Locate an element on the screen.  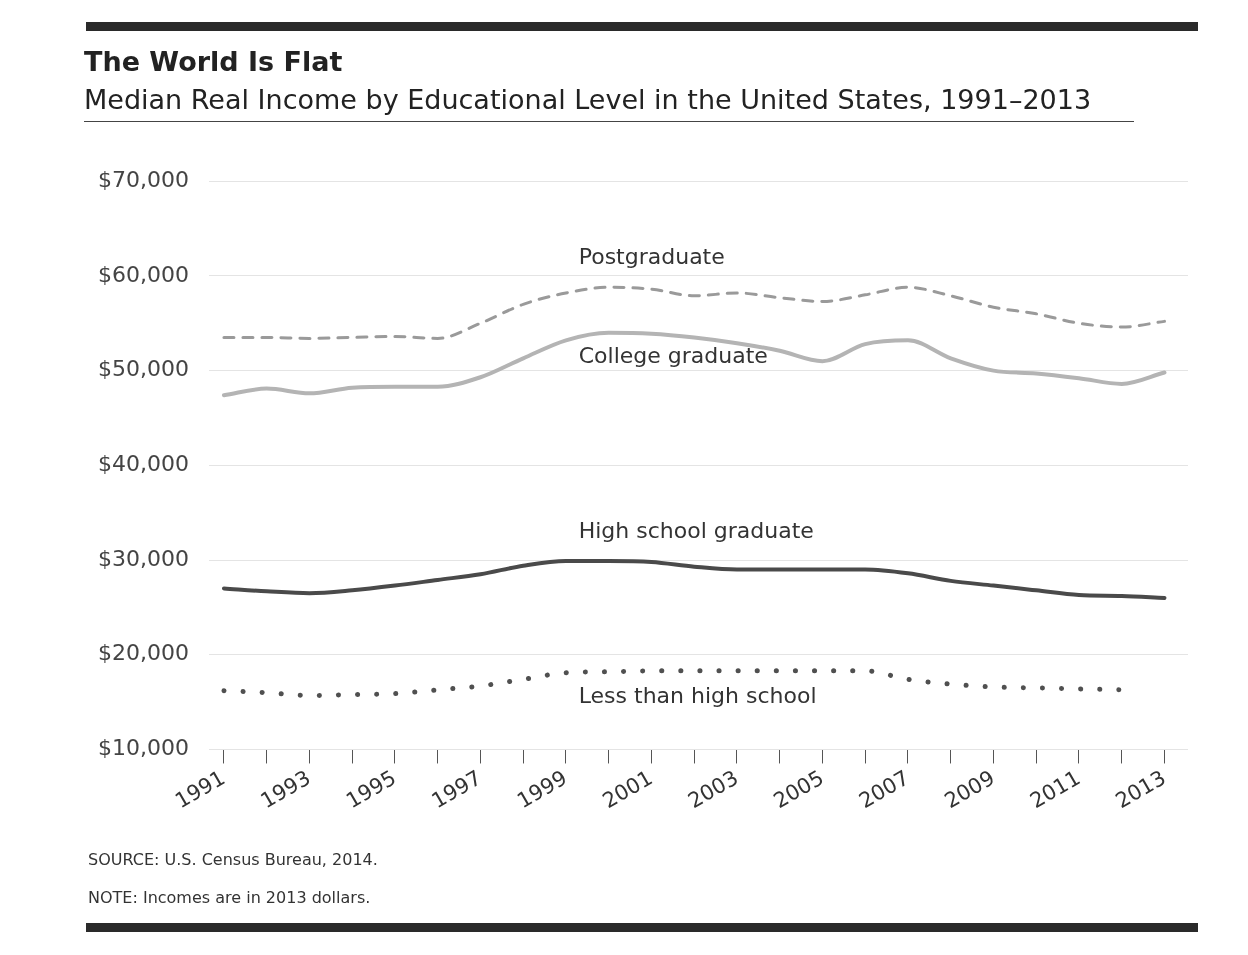
y-tick-label: $30,000 is located at coordinates (143, 558).